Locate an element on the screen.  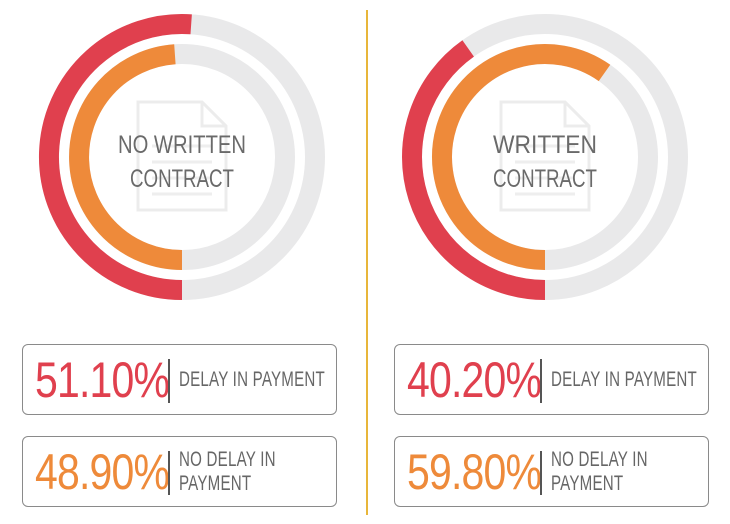
stat-box-delay: 51.10% DELAY IN PAYMENT is located at coordinates (179, 379).